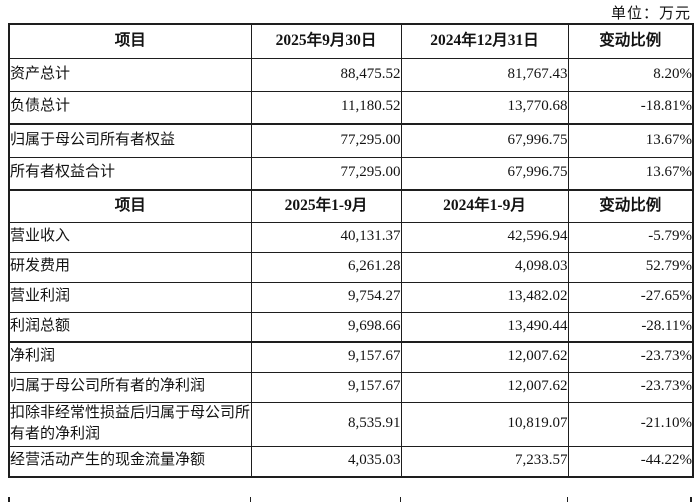 The height and width of the screenshot is (502, 700). I want to click on table-header-row: 项目 2025年1-9月 2024年1-9月 变动比例, so click(351, 206).